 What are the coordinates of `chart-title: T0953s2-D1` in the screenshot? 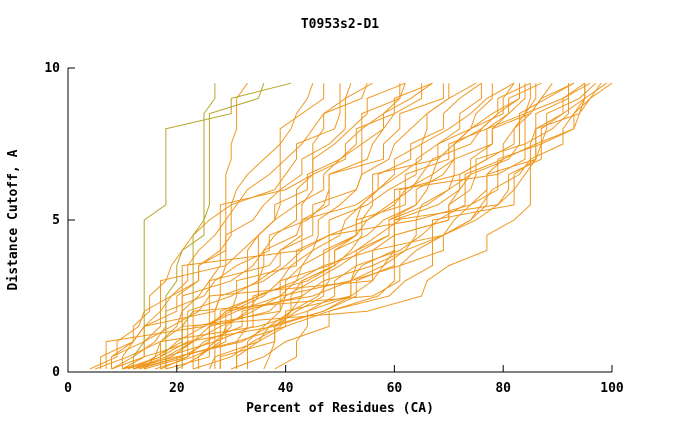 It's located at (340, 24).